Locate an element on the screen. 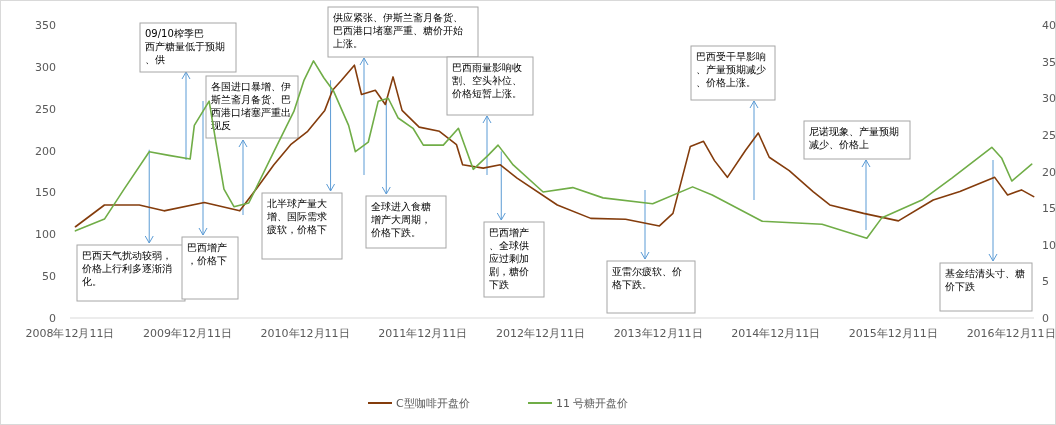 Image resolution: width=1056 pixels, height=425 pixels. y-tick-label: 350 is located at coordinates (45, 25).